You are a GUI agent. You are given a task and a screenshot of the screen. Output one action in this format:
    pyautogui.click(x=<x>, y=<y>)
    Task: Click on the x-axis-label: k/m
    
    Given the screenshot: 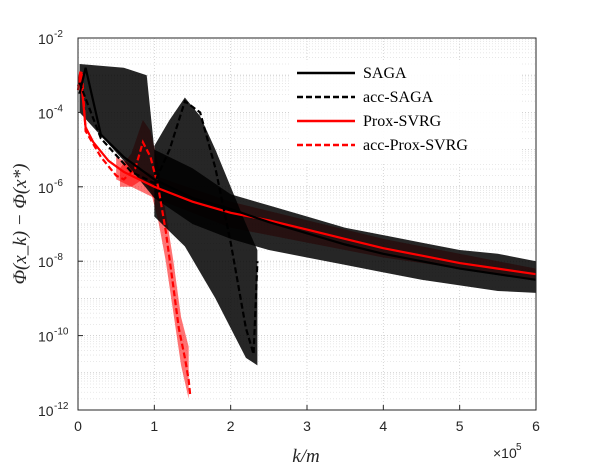 What is the action you would take?
    pyautogui.click(x=305, y=456)
    